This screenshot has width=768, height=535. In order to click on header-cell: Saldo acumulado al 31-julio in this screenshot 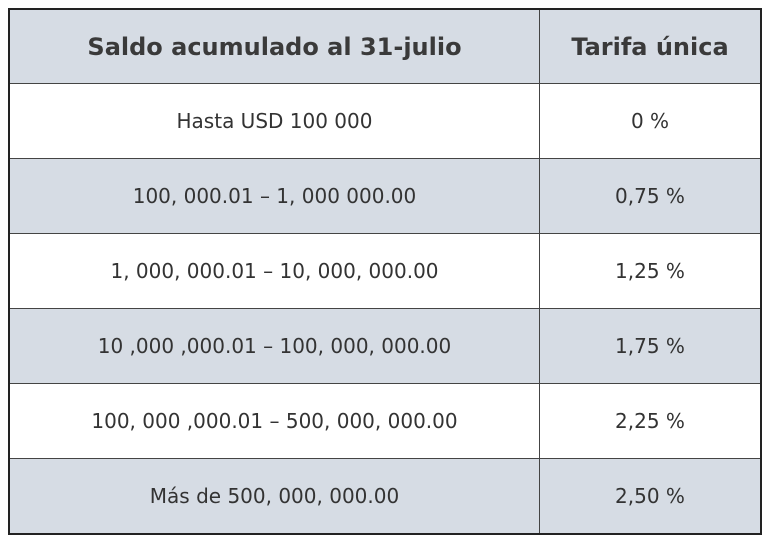, I will do `click(274, 46)`.